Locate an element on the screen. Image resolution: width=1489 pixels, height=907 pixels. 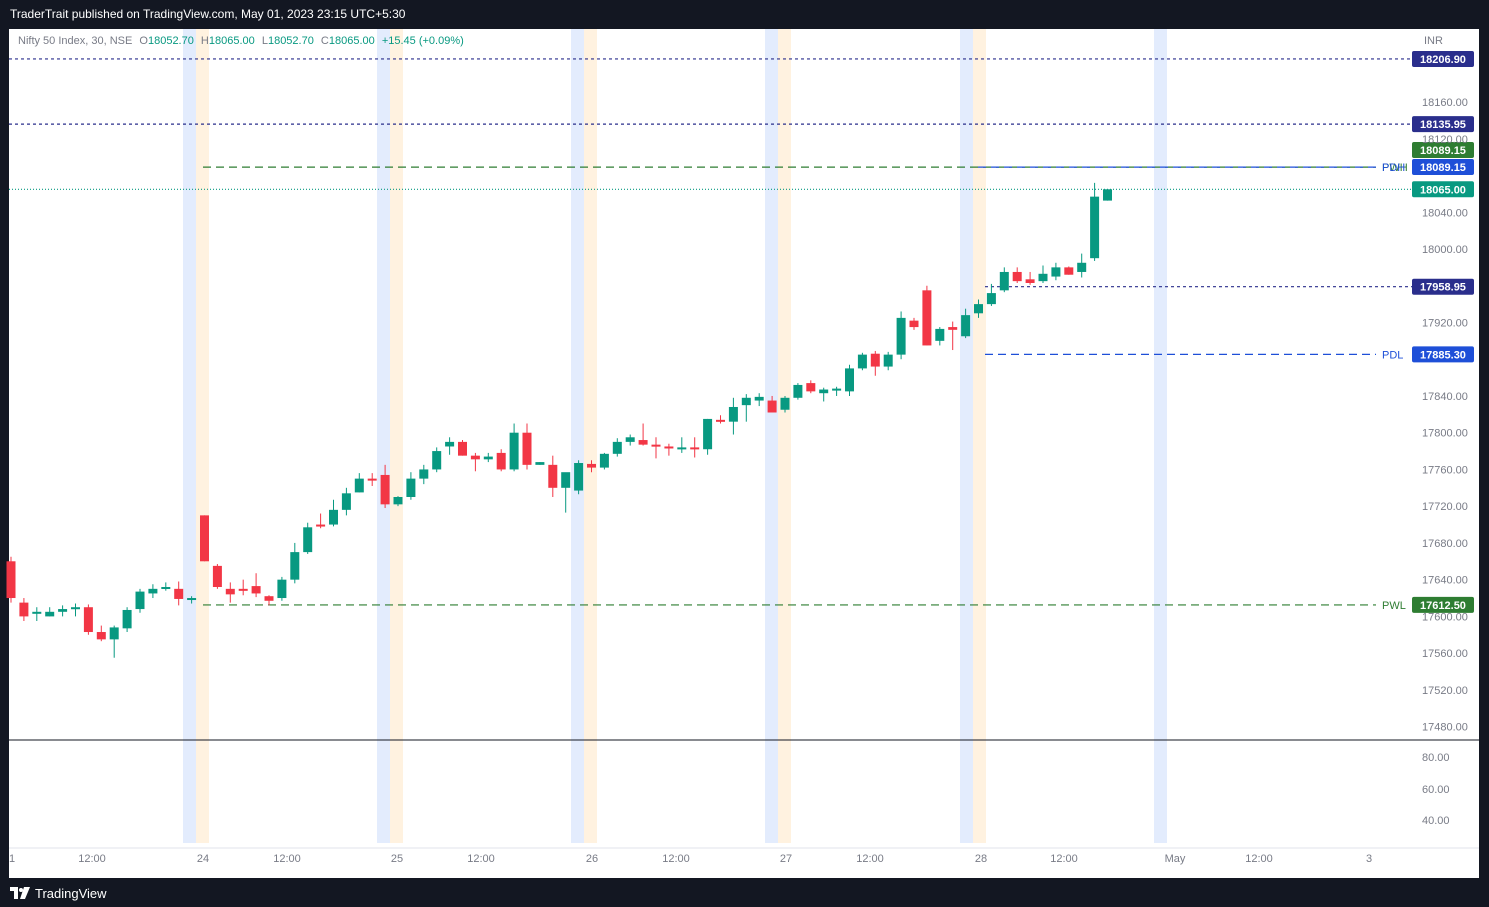
price-tick: 17560.00 is located at coordinates (1445, 654).